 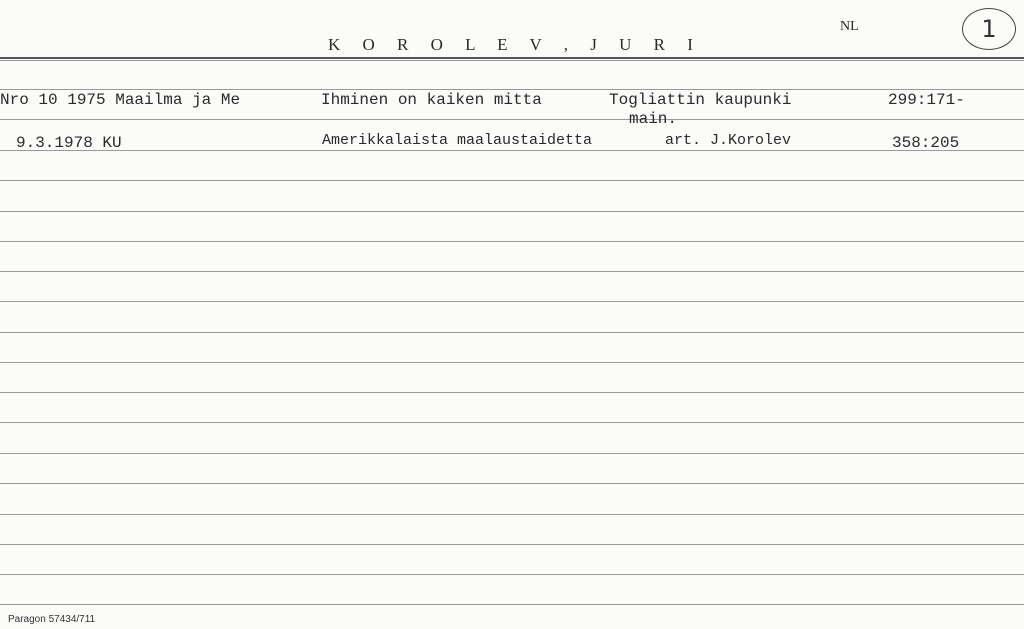 What do you see at coordinates (431, 100) in the screenshot?
I see `entry-title: Ihminen on kaiken mitta` at bounding box center [431, 100].